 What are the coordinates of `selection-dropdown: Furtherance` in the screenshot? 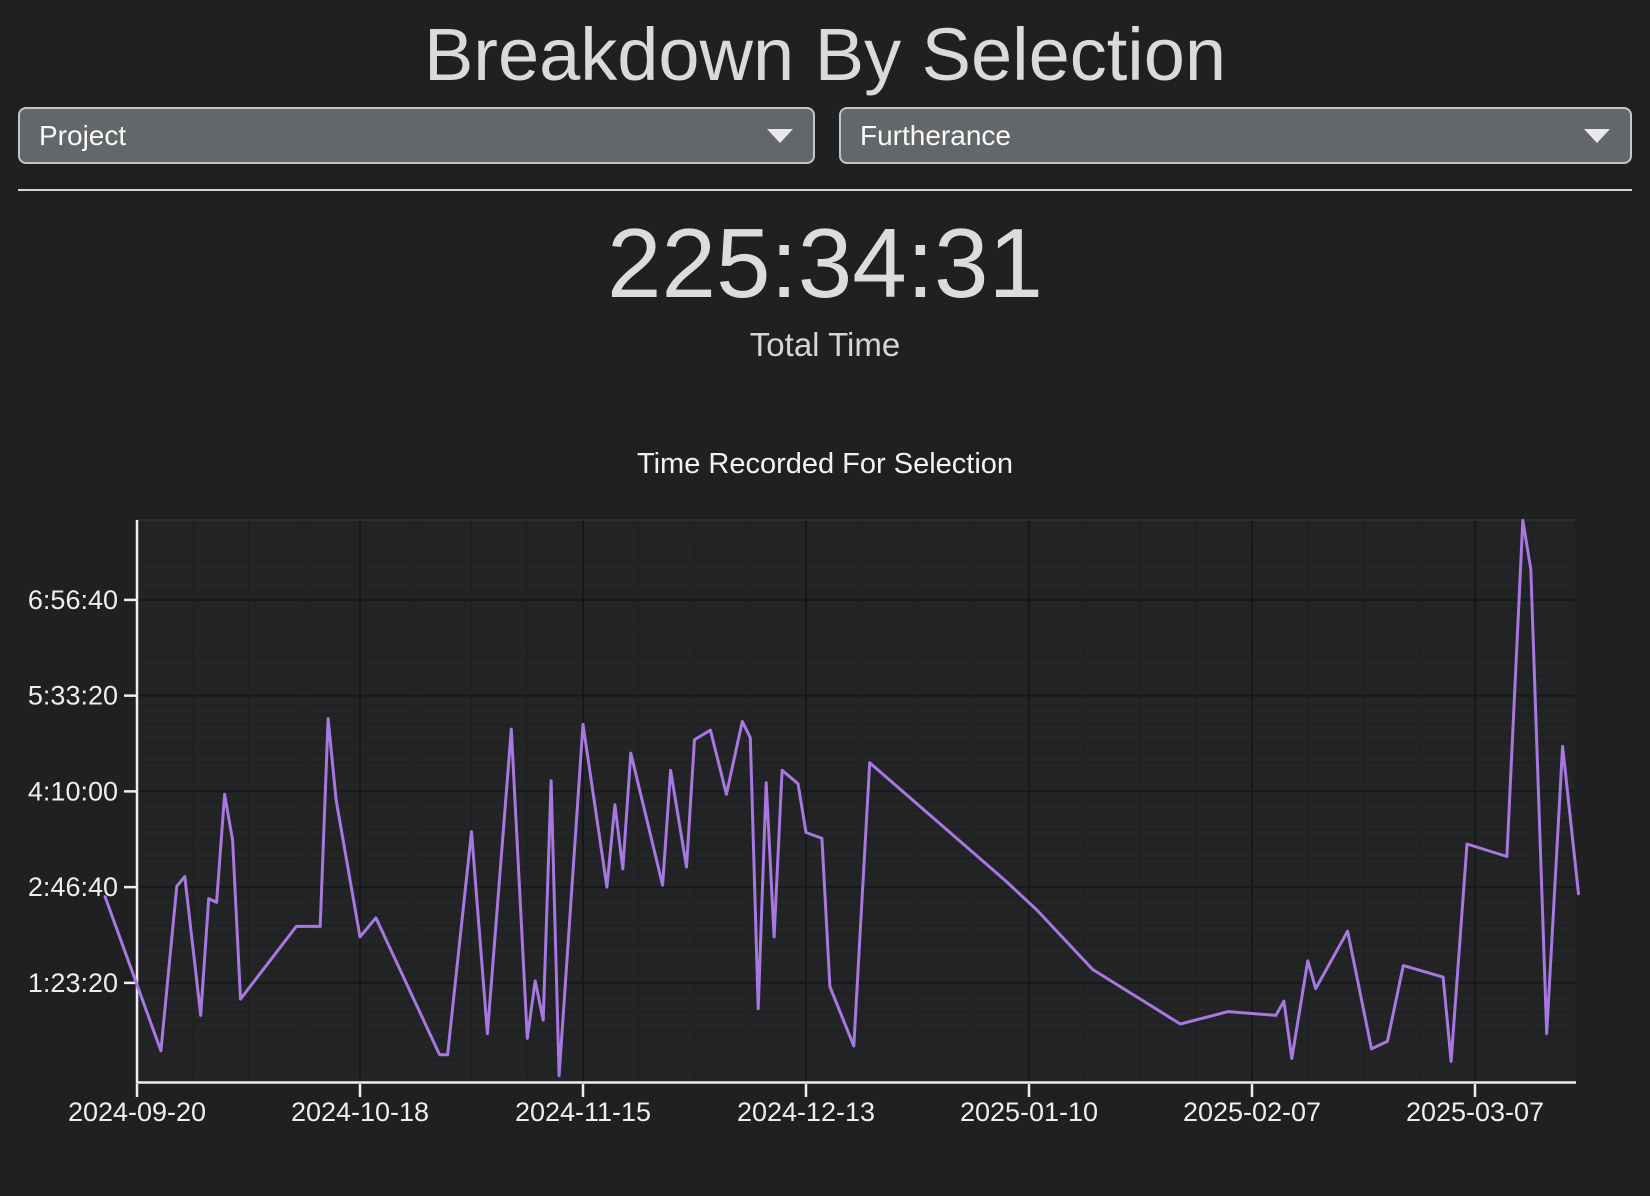 It's located at (1235, 135).